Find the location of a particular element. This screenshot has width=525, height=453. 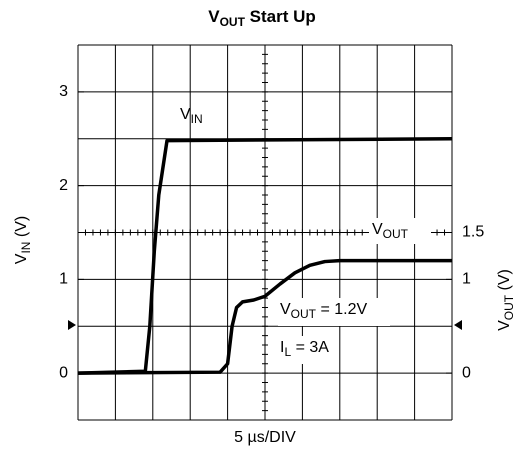

y-tick-label: 0 is located at coordinates (63, 372).